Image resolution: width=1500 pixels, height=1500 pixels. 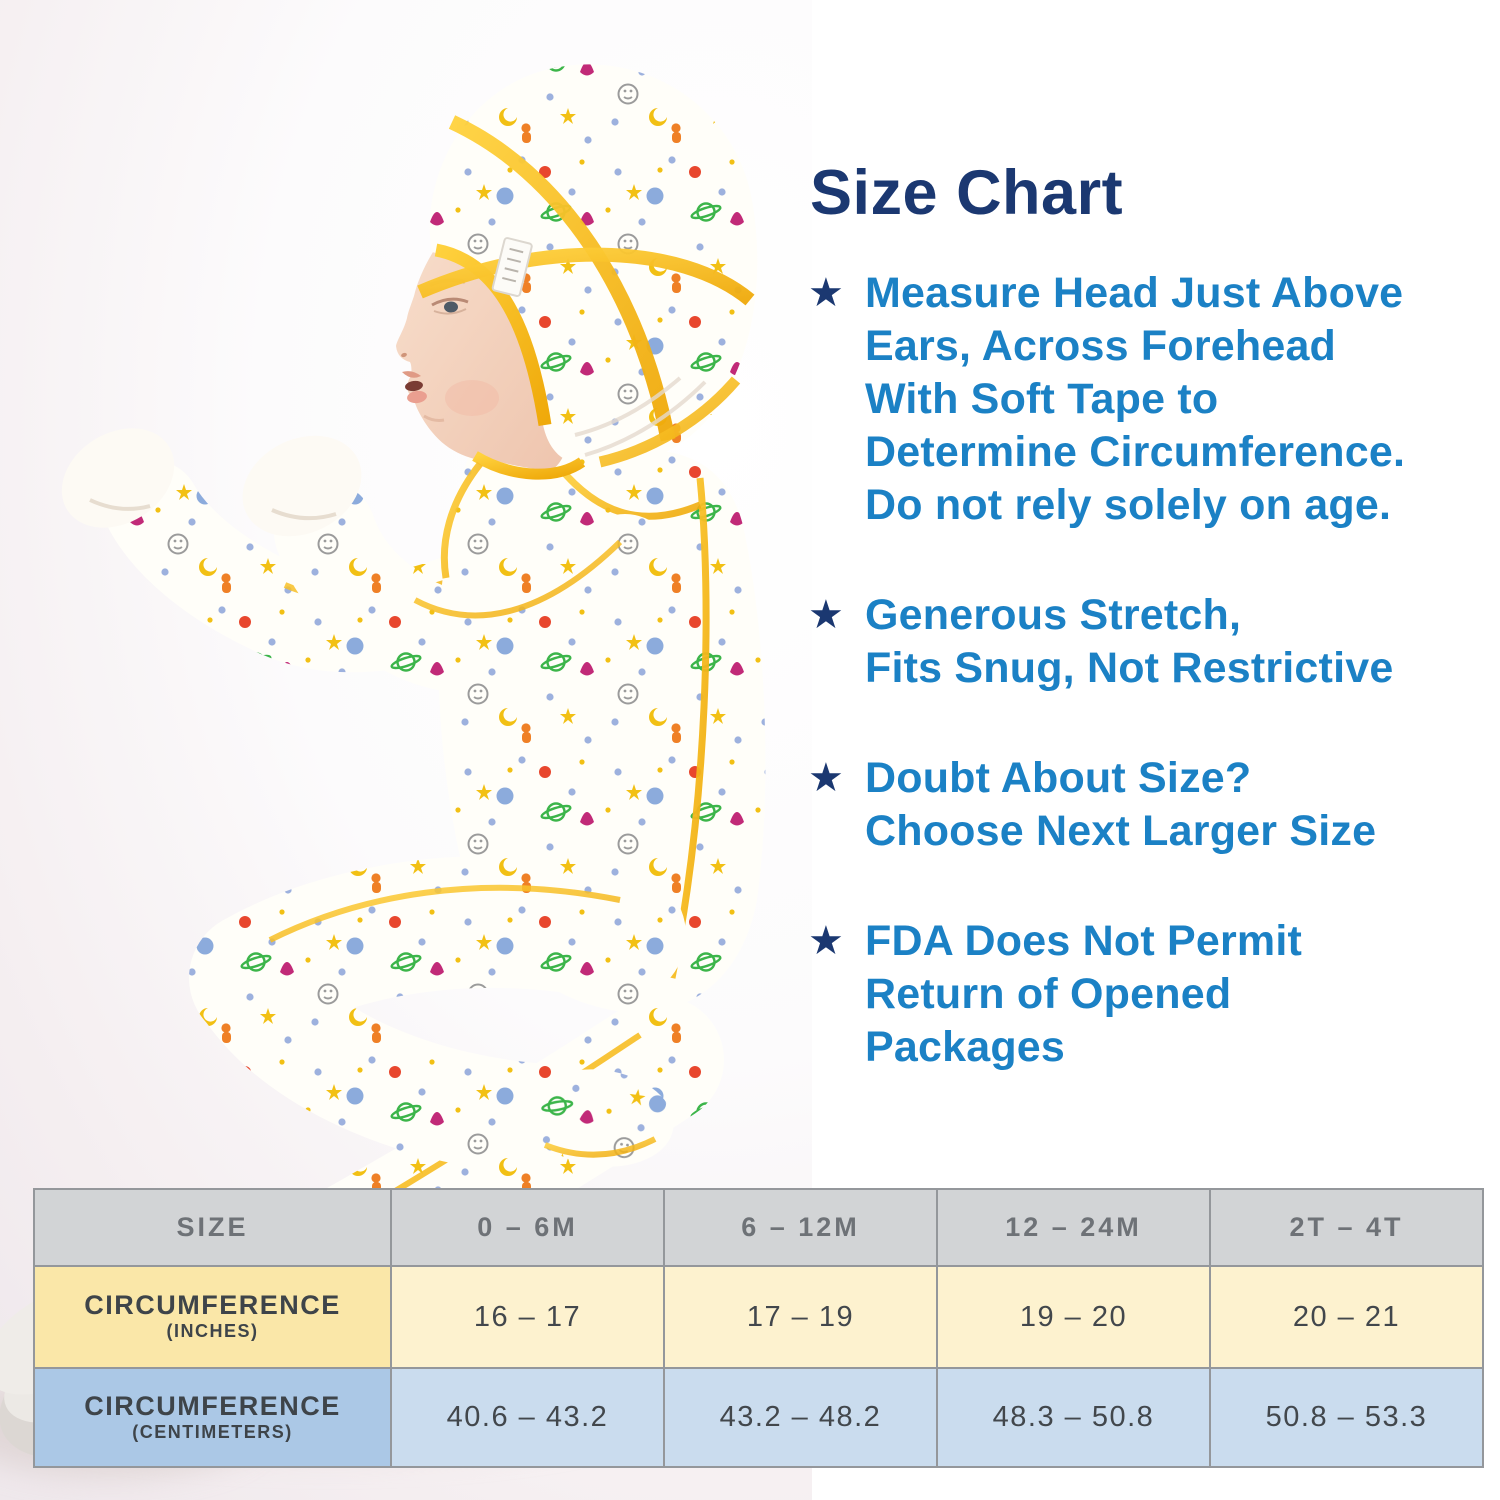 I want to click on cell-value: 20 – 21, so click(x=1346, y=1316).